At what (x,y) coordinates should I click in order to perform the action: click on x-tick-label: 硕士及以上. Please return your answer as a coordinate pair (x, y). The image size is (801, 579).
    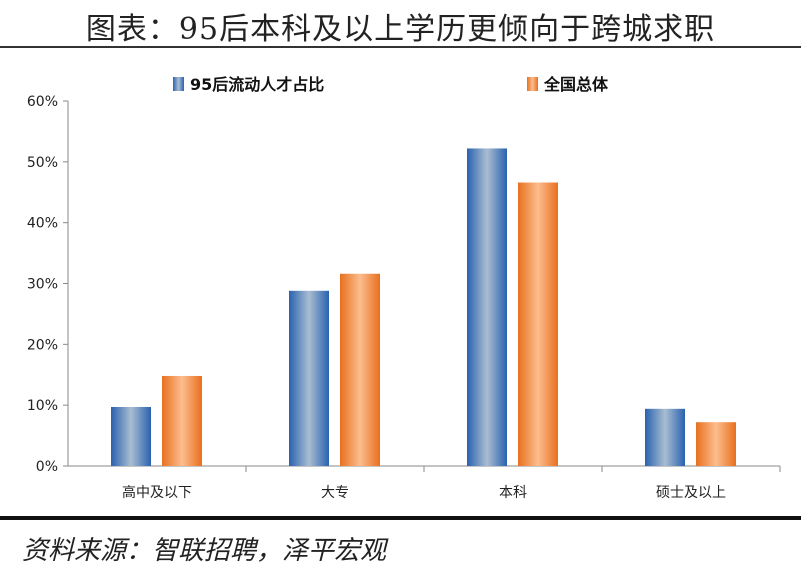
    Looking at the image, I should click on (691, 493).